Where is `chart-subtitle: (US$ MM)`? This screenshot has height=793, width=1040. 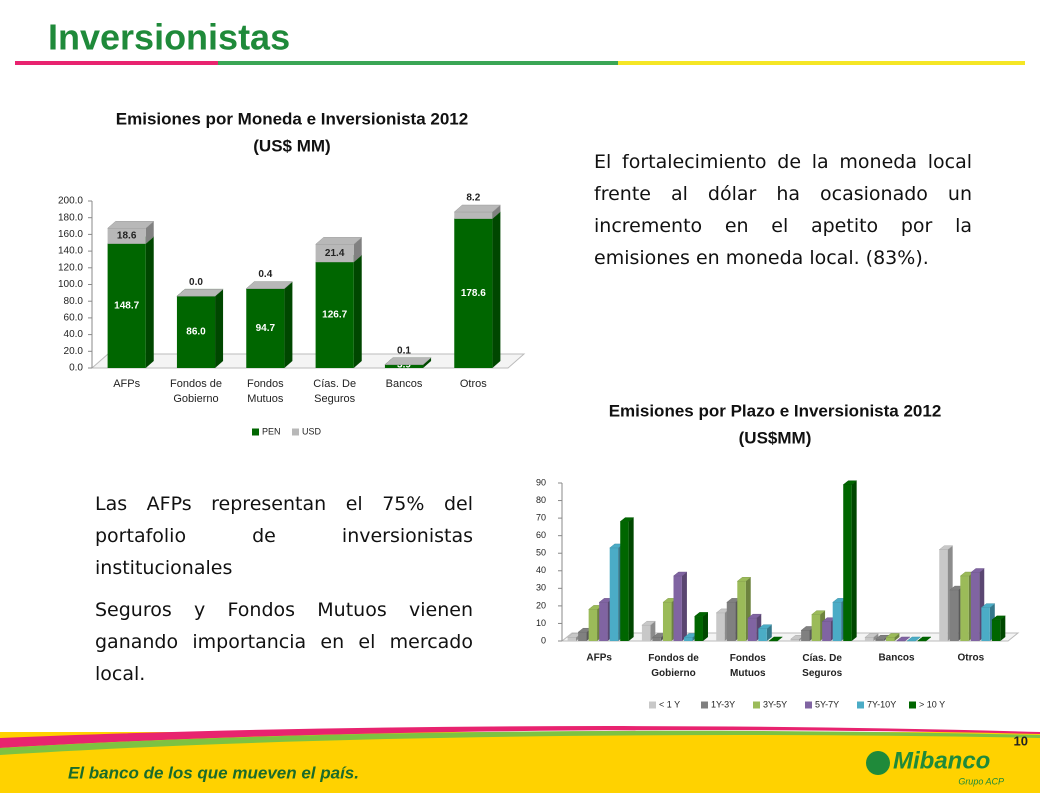 chart-subtitle: (US$ MM) is located at coordinates (291, 145).